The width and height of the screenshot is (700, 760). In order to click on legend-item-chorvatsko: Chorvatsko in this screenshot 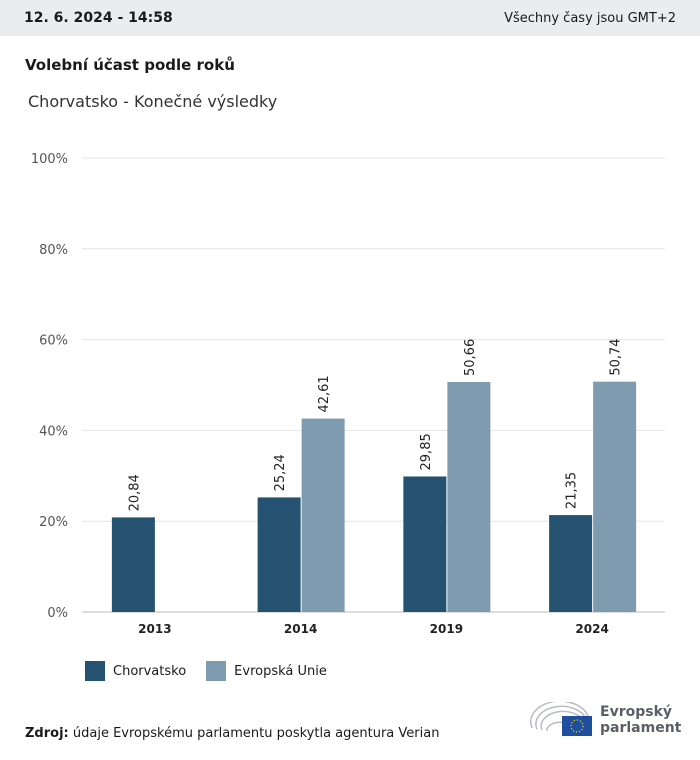, I will do `click(135, 671)`.